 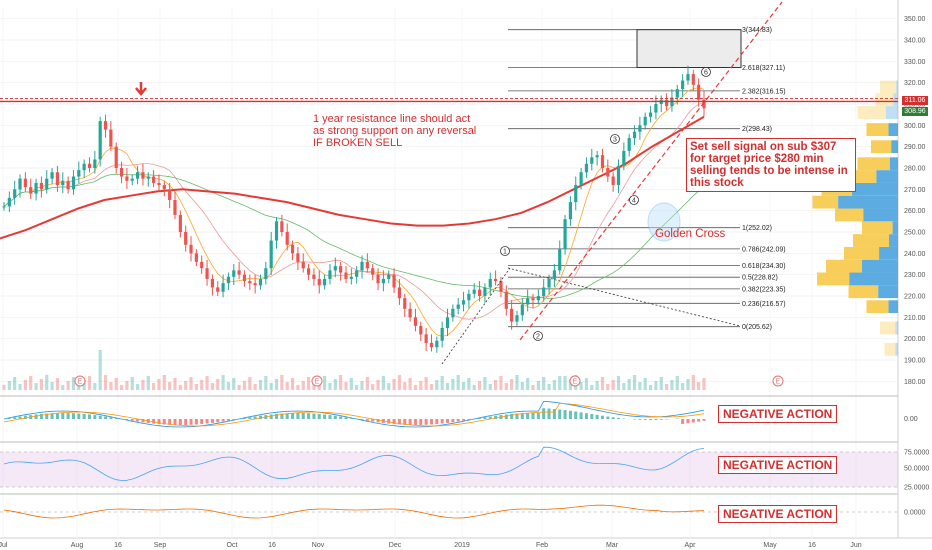 What do you see at coordinates (232, 545) in the screenshot?
I see `x-tick-label: Oct` at bounding box center [232, 545].